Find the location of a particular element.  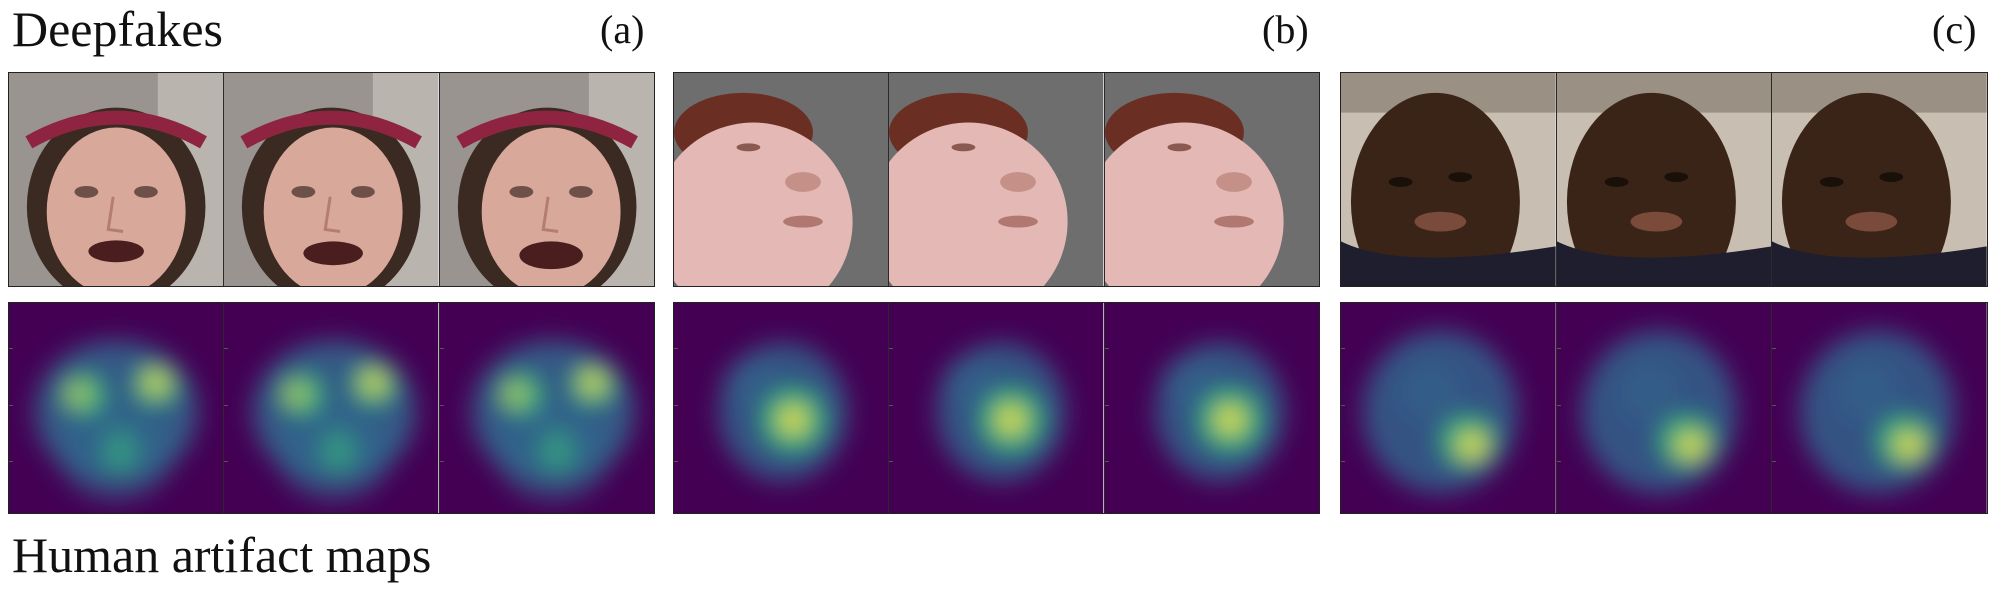

panel-c-face-strip is located at coordinates (1664, 179).